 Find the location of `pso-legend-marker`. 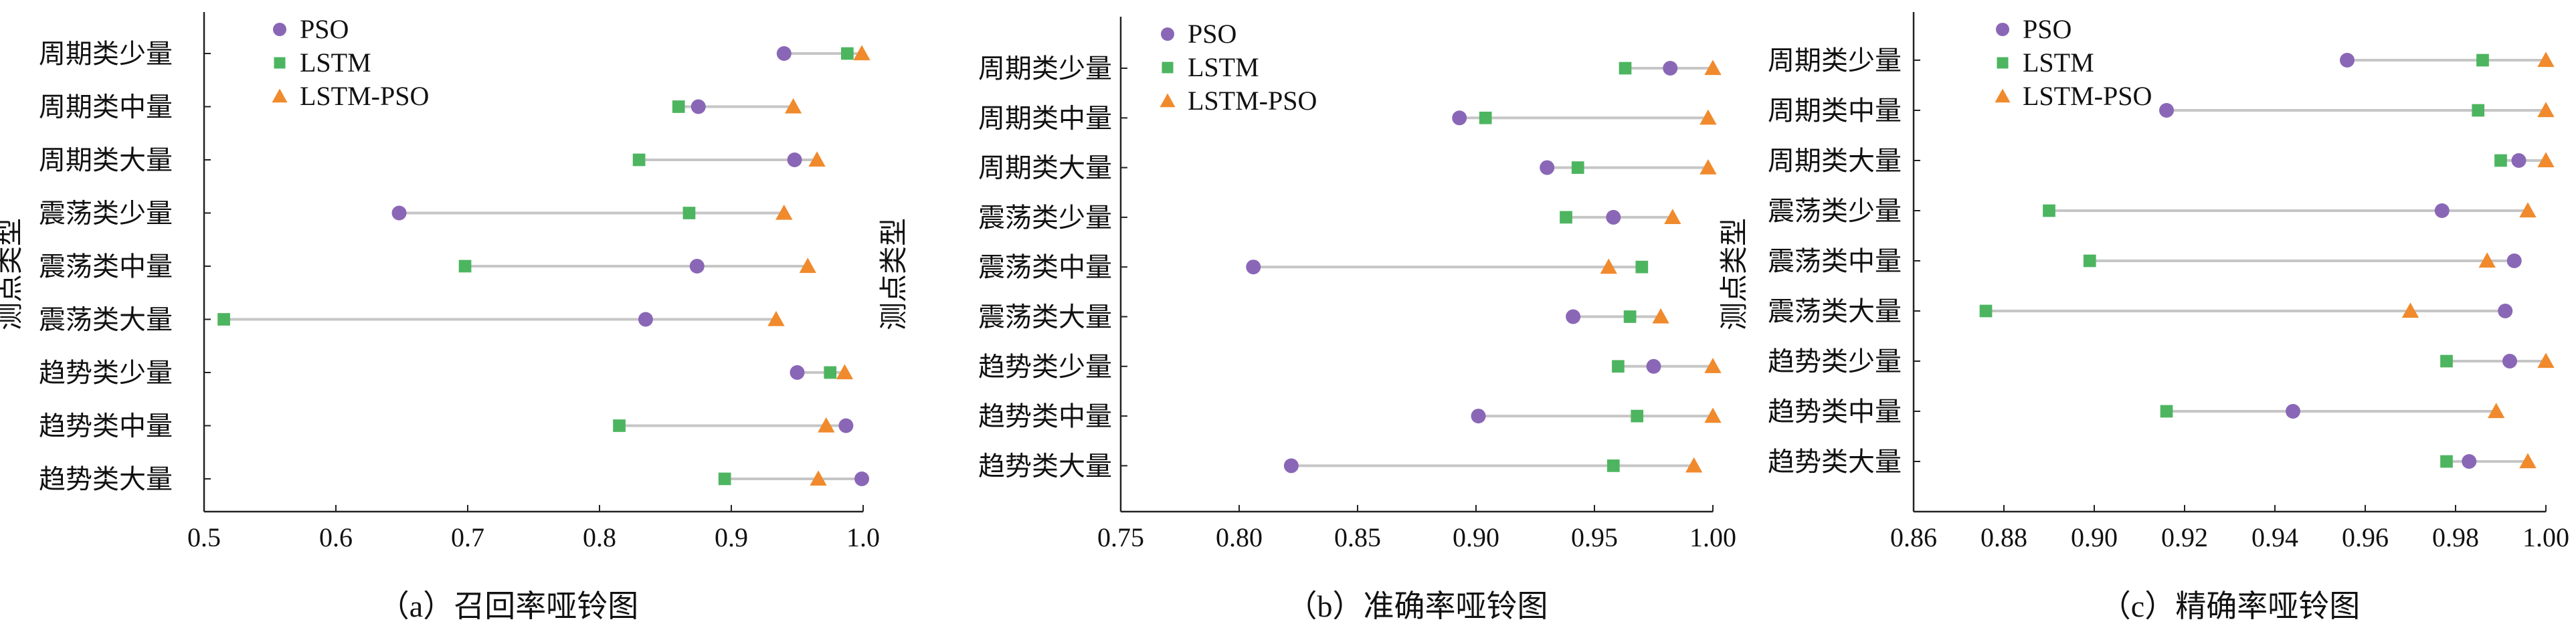

pso-legend-marker is located at coordinates (2002, 29).